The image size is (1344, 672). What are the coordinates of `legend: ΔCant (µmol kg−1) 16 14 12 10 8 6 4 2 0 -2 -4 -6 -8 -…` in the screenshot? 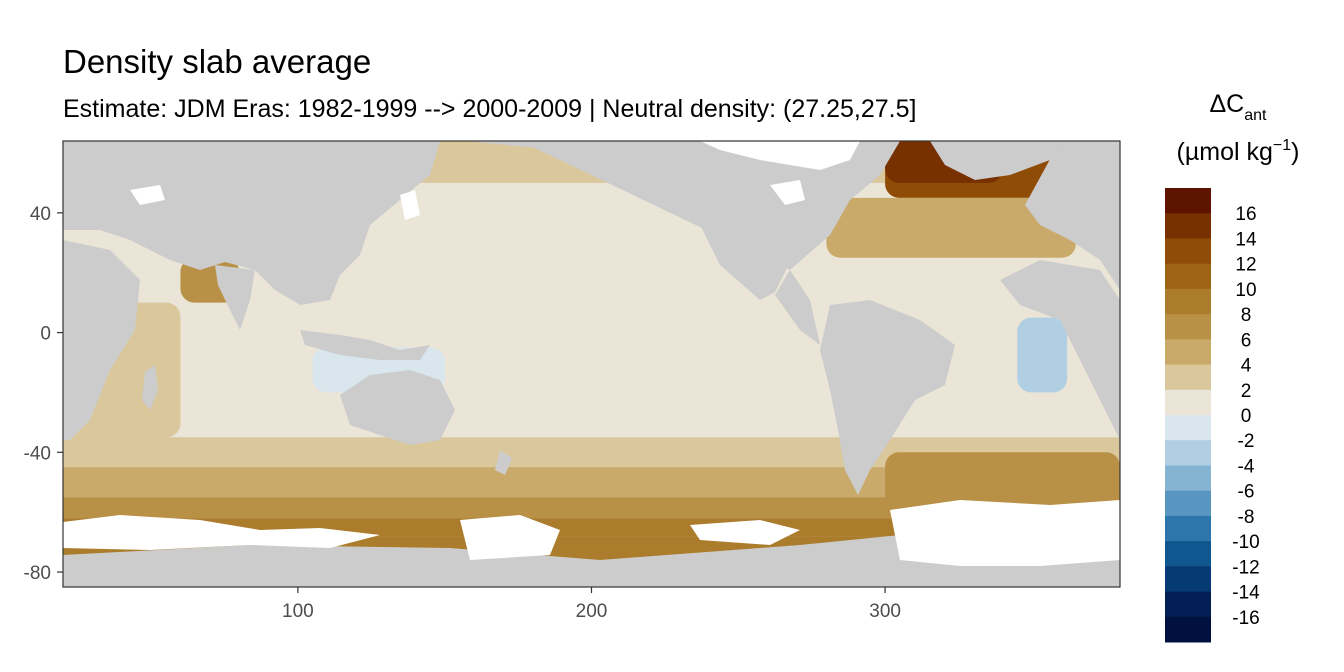 It's located at (1232, 366).